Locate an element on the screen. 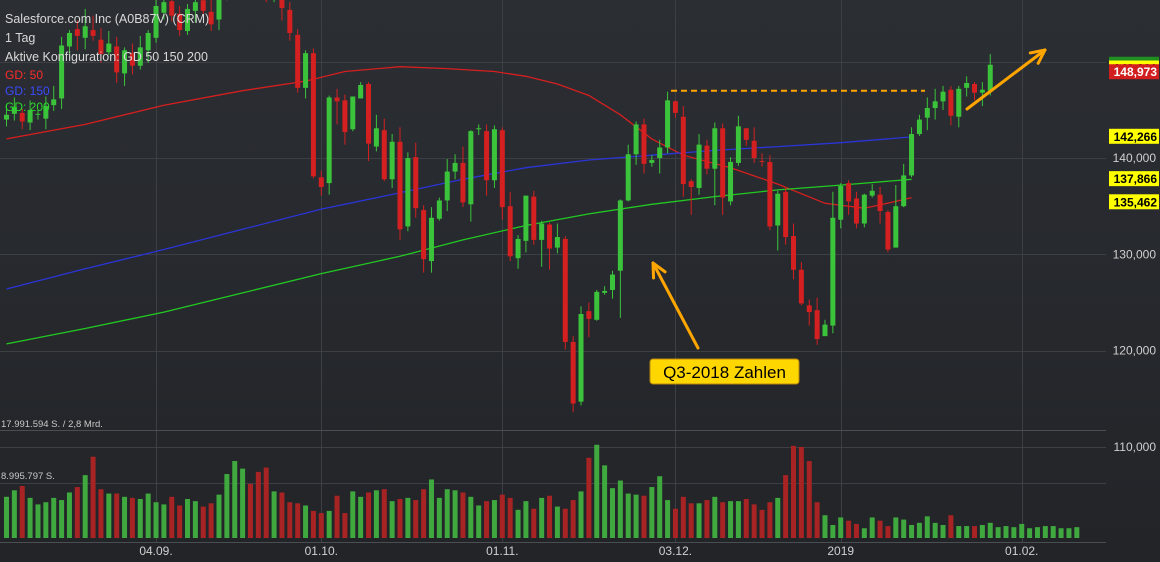 This screenshot has width=1160, height=562. annotation-text: Q3-2018 Zahlen is located at coordinates (724, 372).